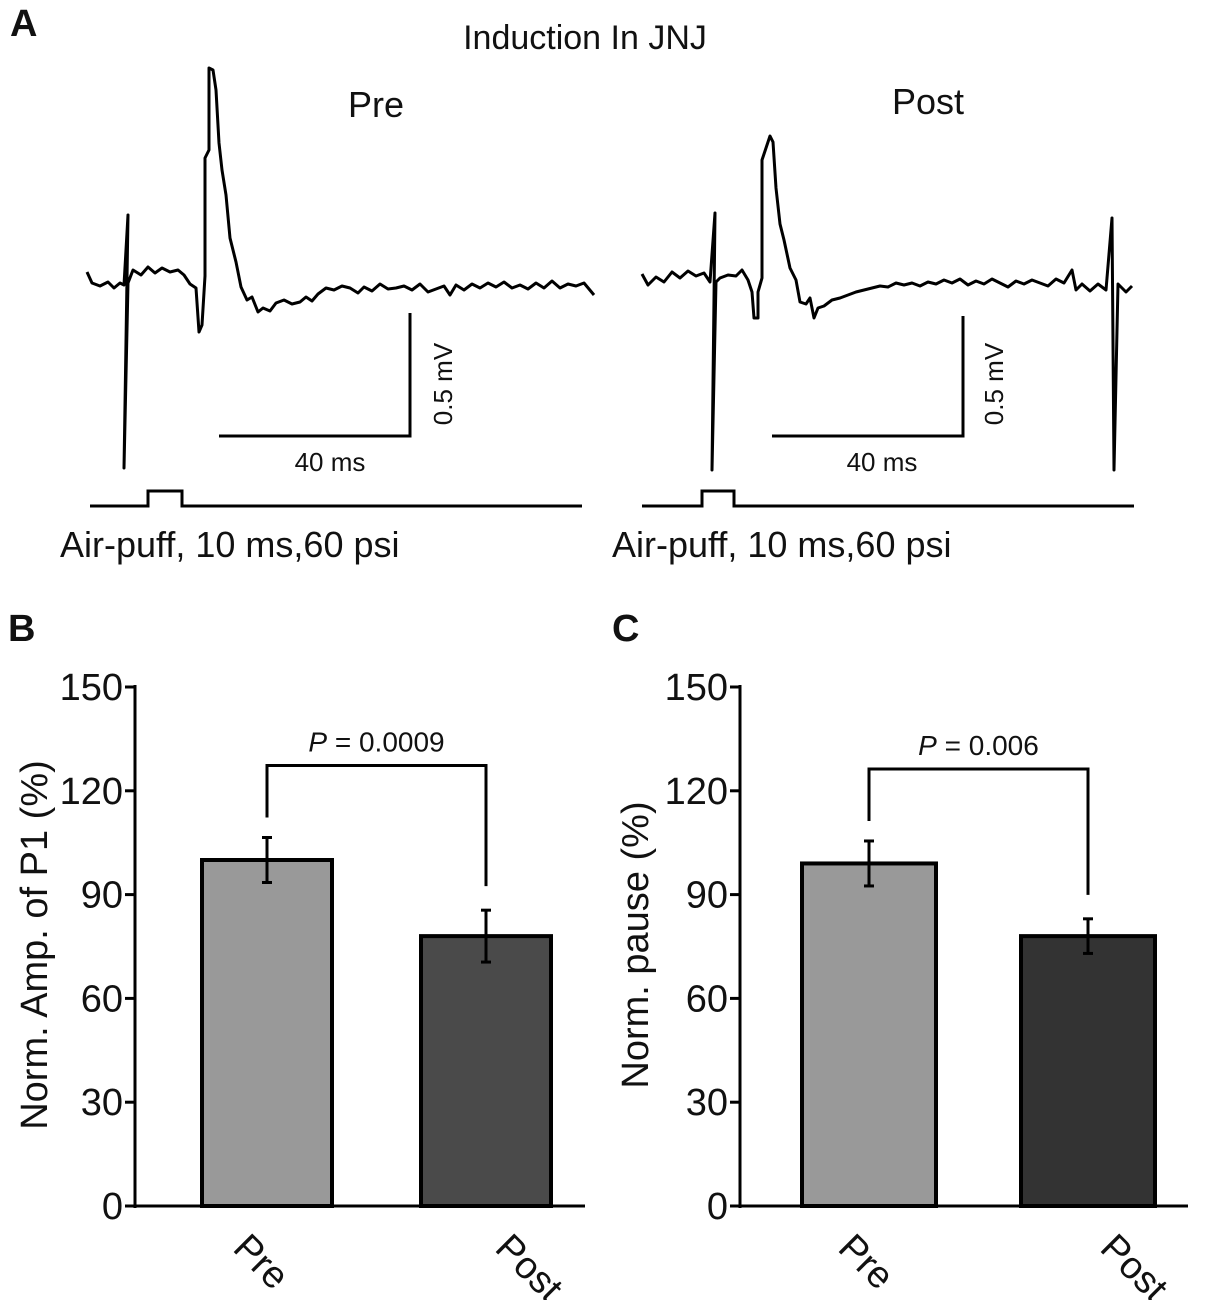 Image resolution: width=1229 pixels, height=1300 pixels. I want to click on trace-pre-scale-bar, so click(315, 375).